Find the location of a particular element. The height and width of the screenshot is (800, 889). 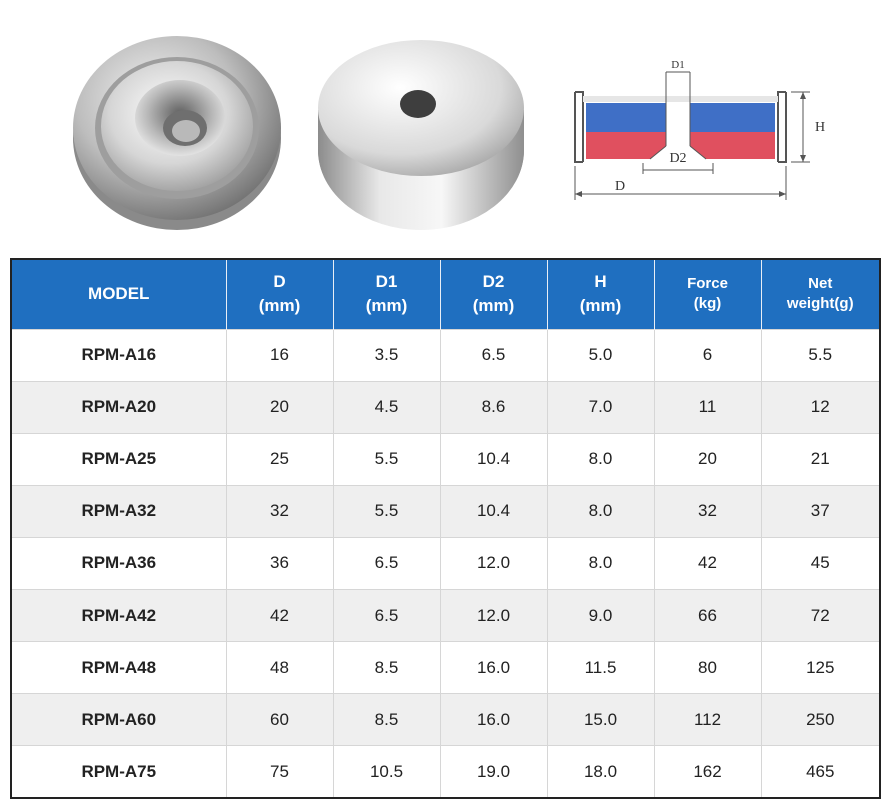

header-h-unit: (mm) is located at coordinates (600, 306).